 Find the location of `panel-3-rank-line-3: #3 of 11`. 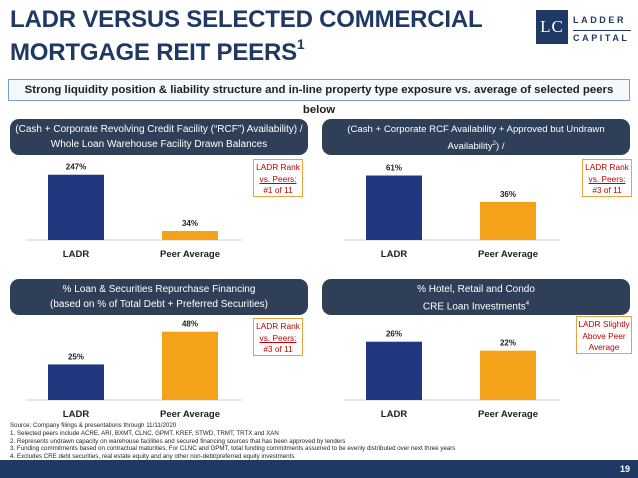

panel-3-rank-line-3: #3 of 11 is located at coordinates (278, 349).